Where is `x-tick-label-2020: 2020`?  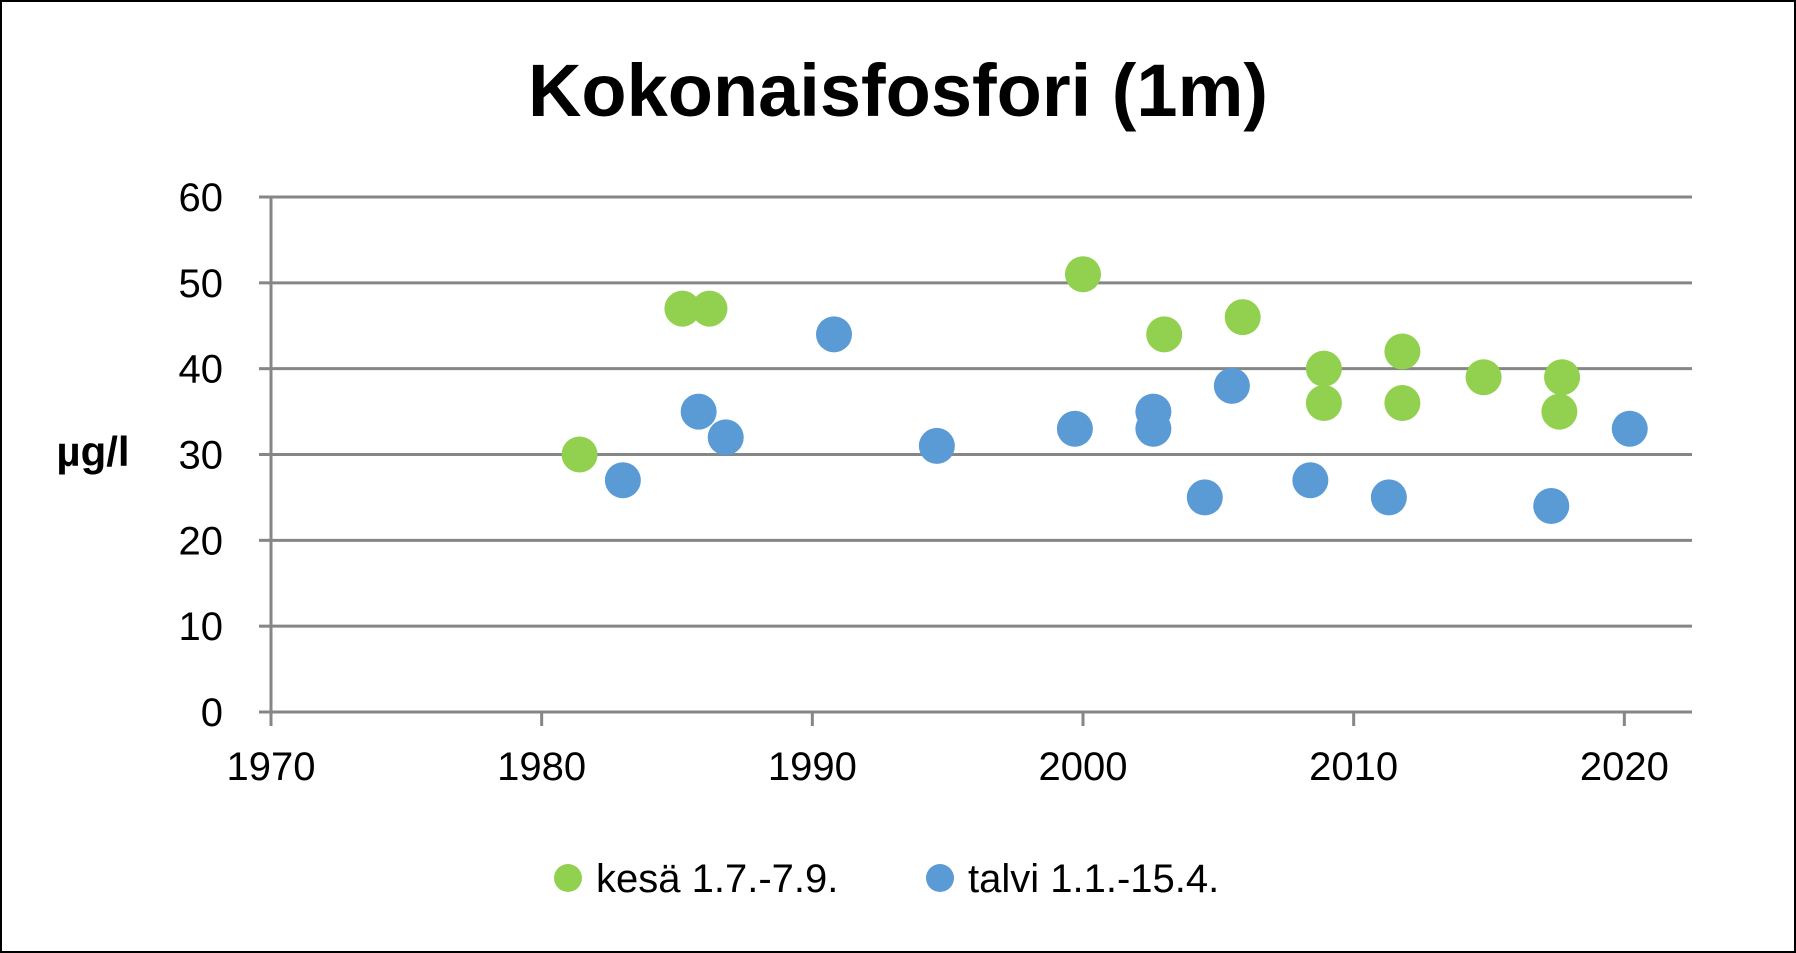 x-tick-label-2020: 2020 is located at coordinates (1624, 767).